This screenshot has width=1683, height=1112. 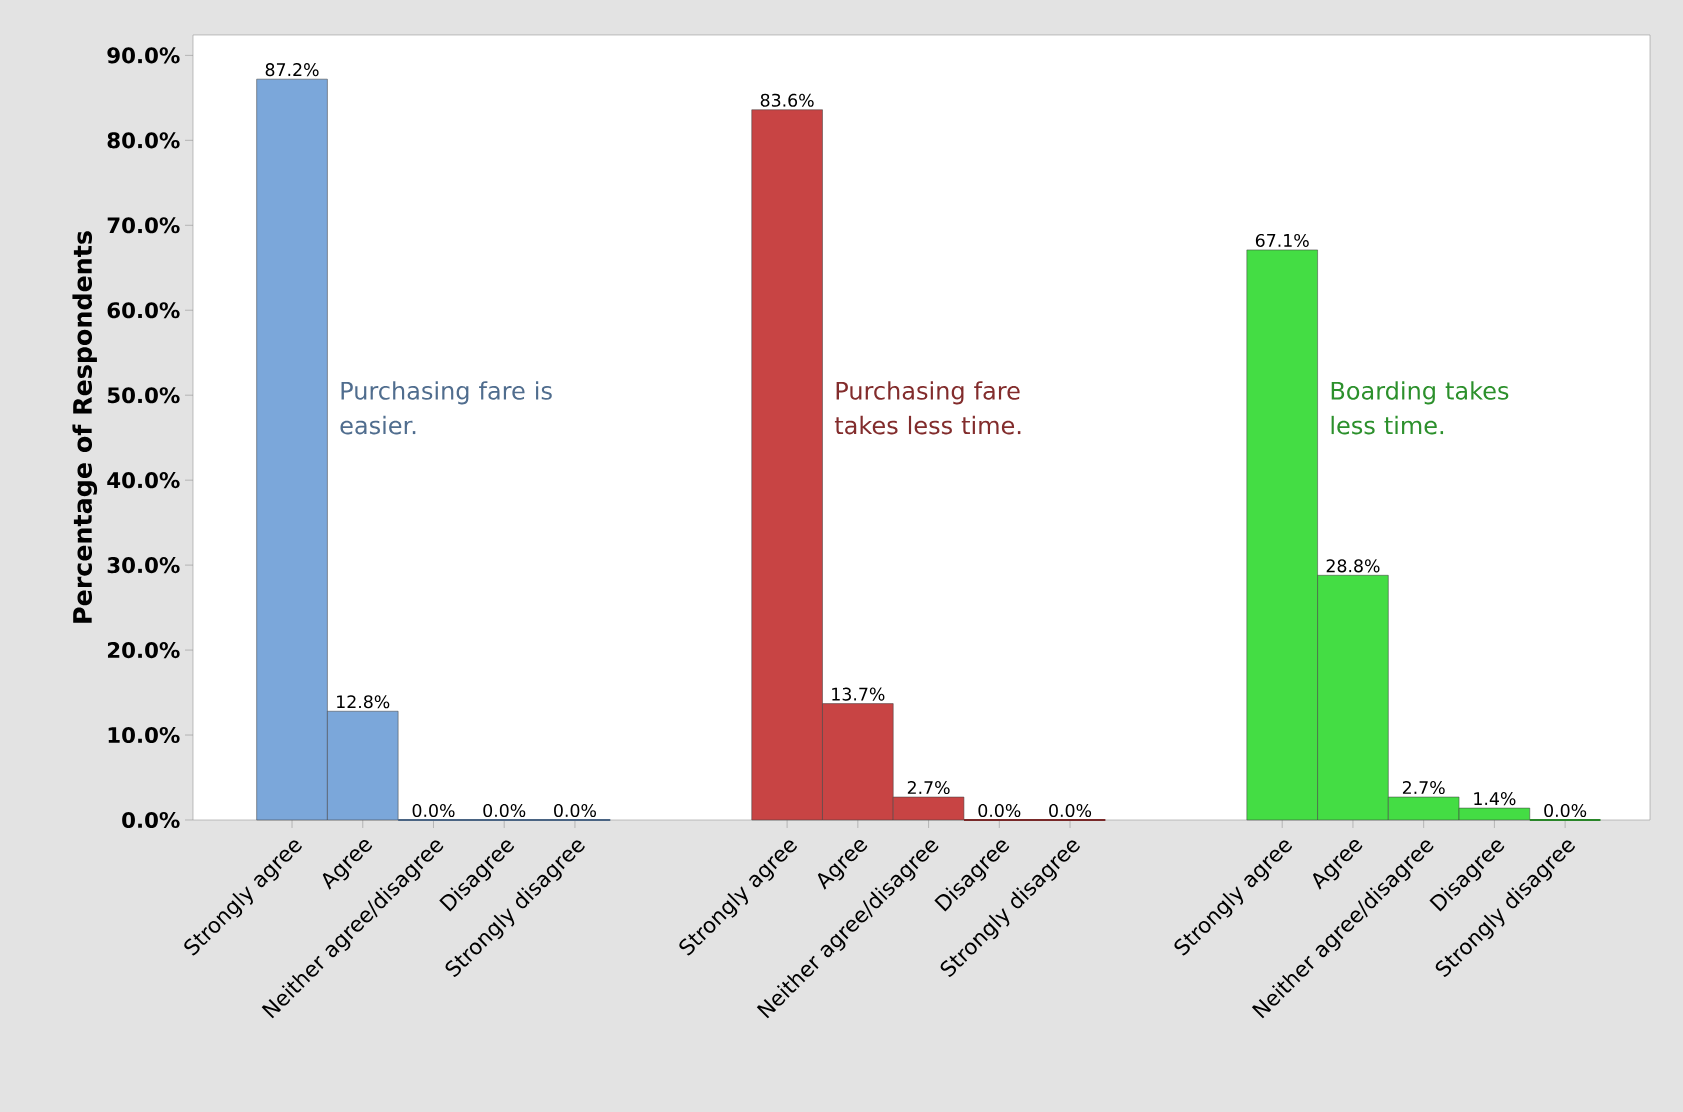 I want to click on y-axis-title: Percentage of Respondents, so click(x=85, y=427).